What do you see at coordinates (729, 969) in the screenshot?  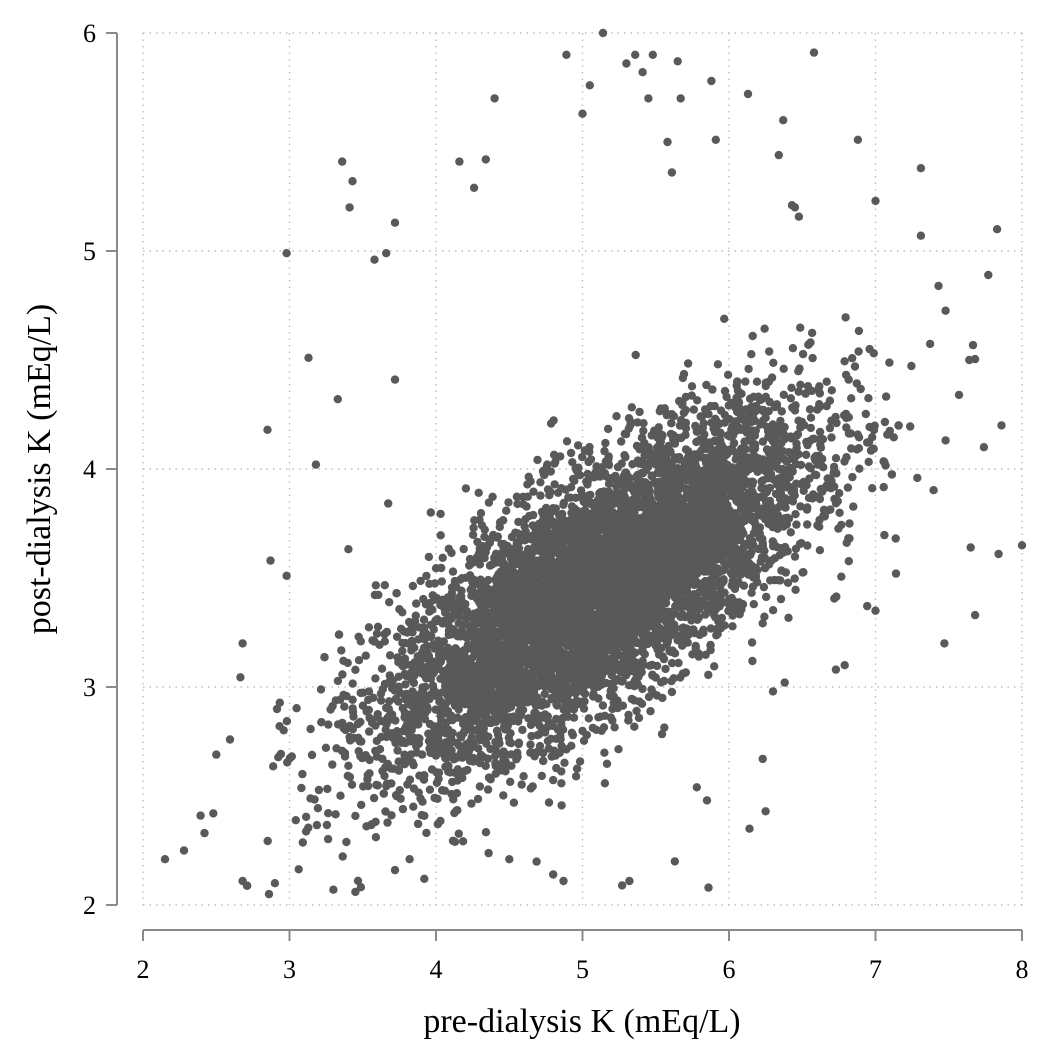 I see `x-tick-label: 6` at bounding box center [729, 969].